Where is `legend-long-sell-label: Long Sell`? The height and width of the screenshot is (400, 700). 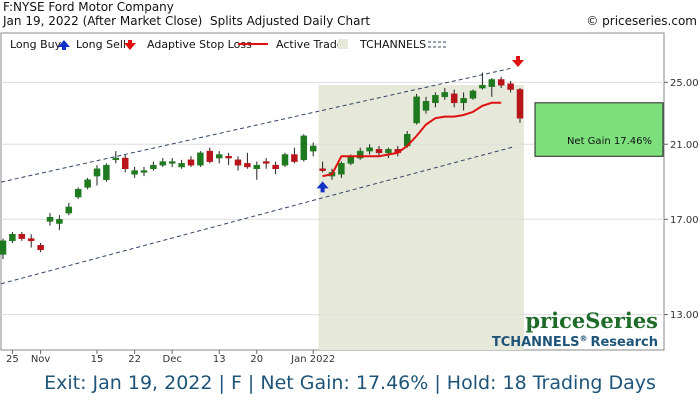 legend-long-sell-label: Long Sell is located at coordinates (101, 44).